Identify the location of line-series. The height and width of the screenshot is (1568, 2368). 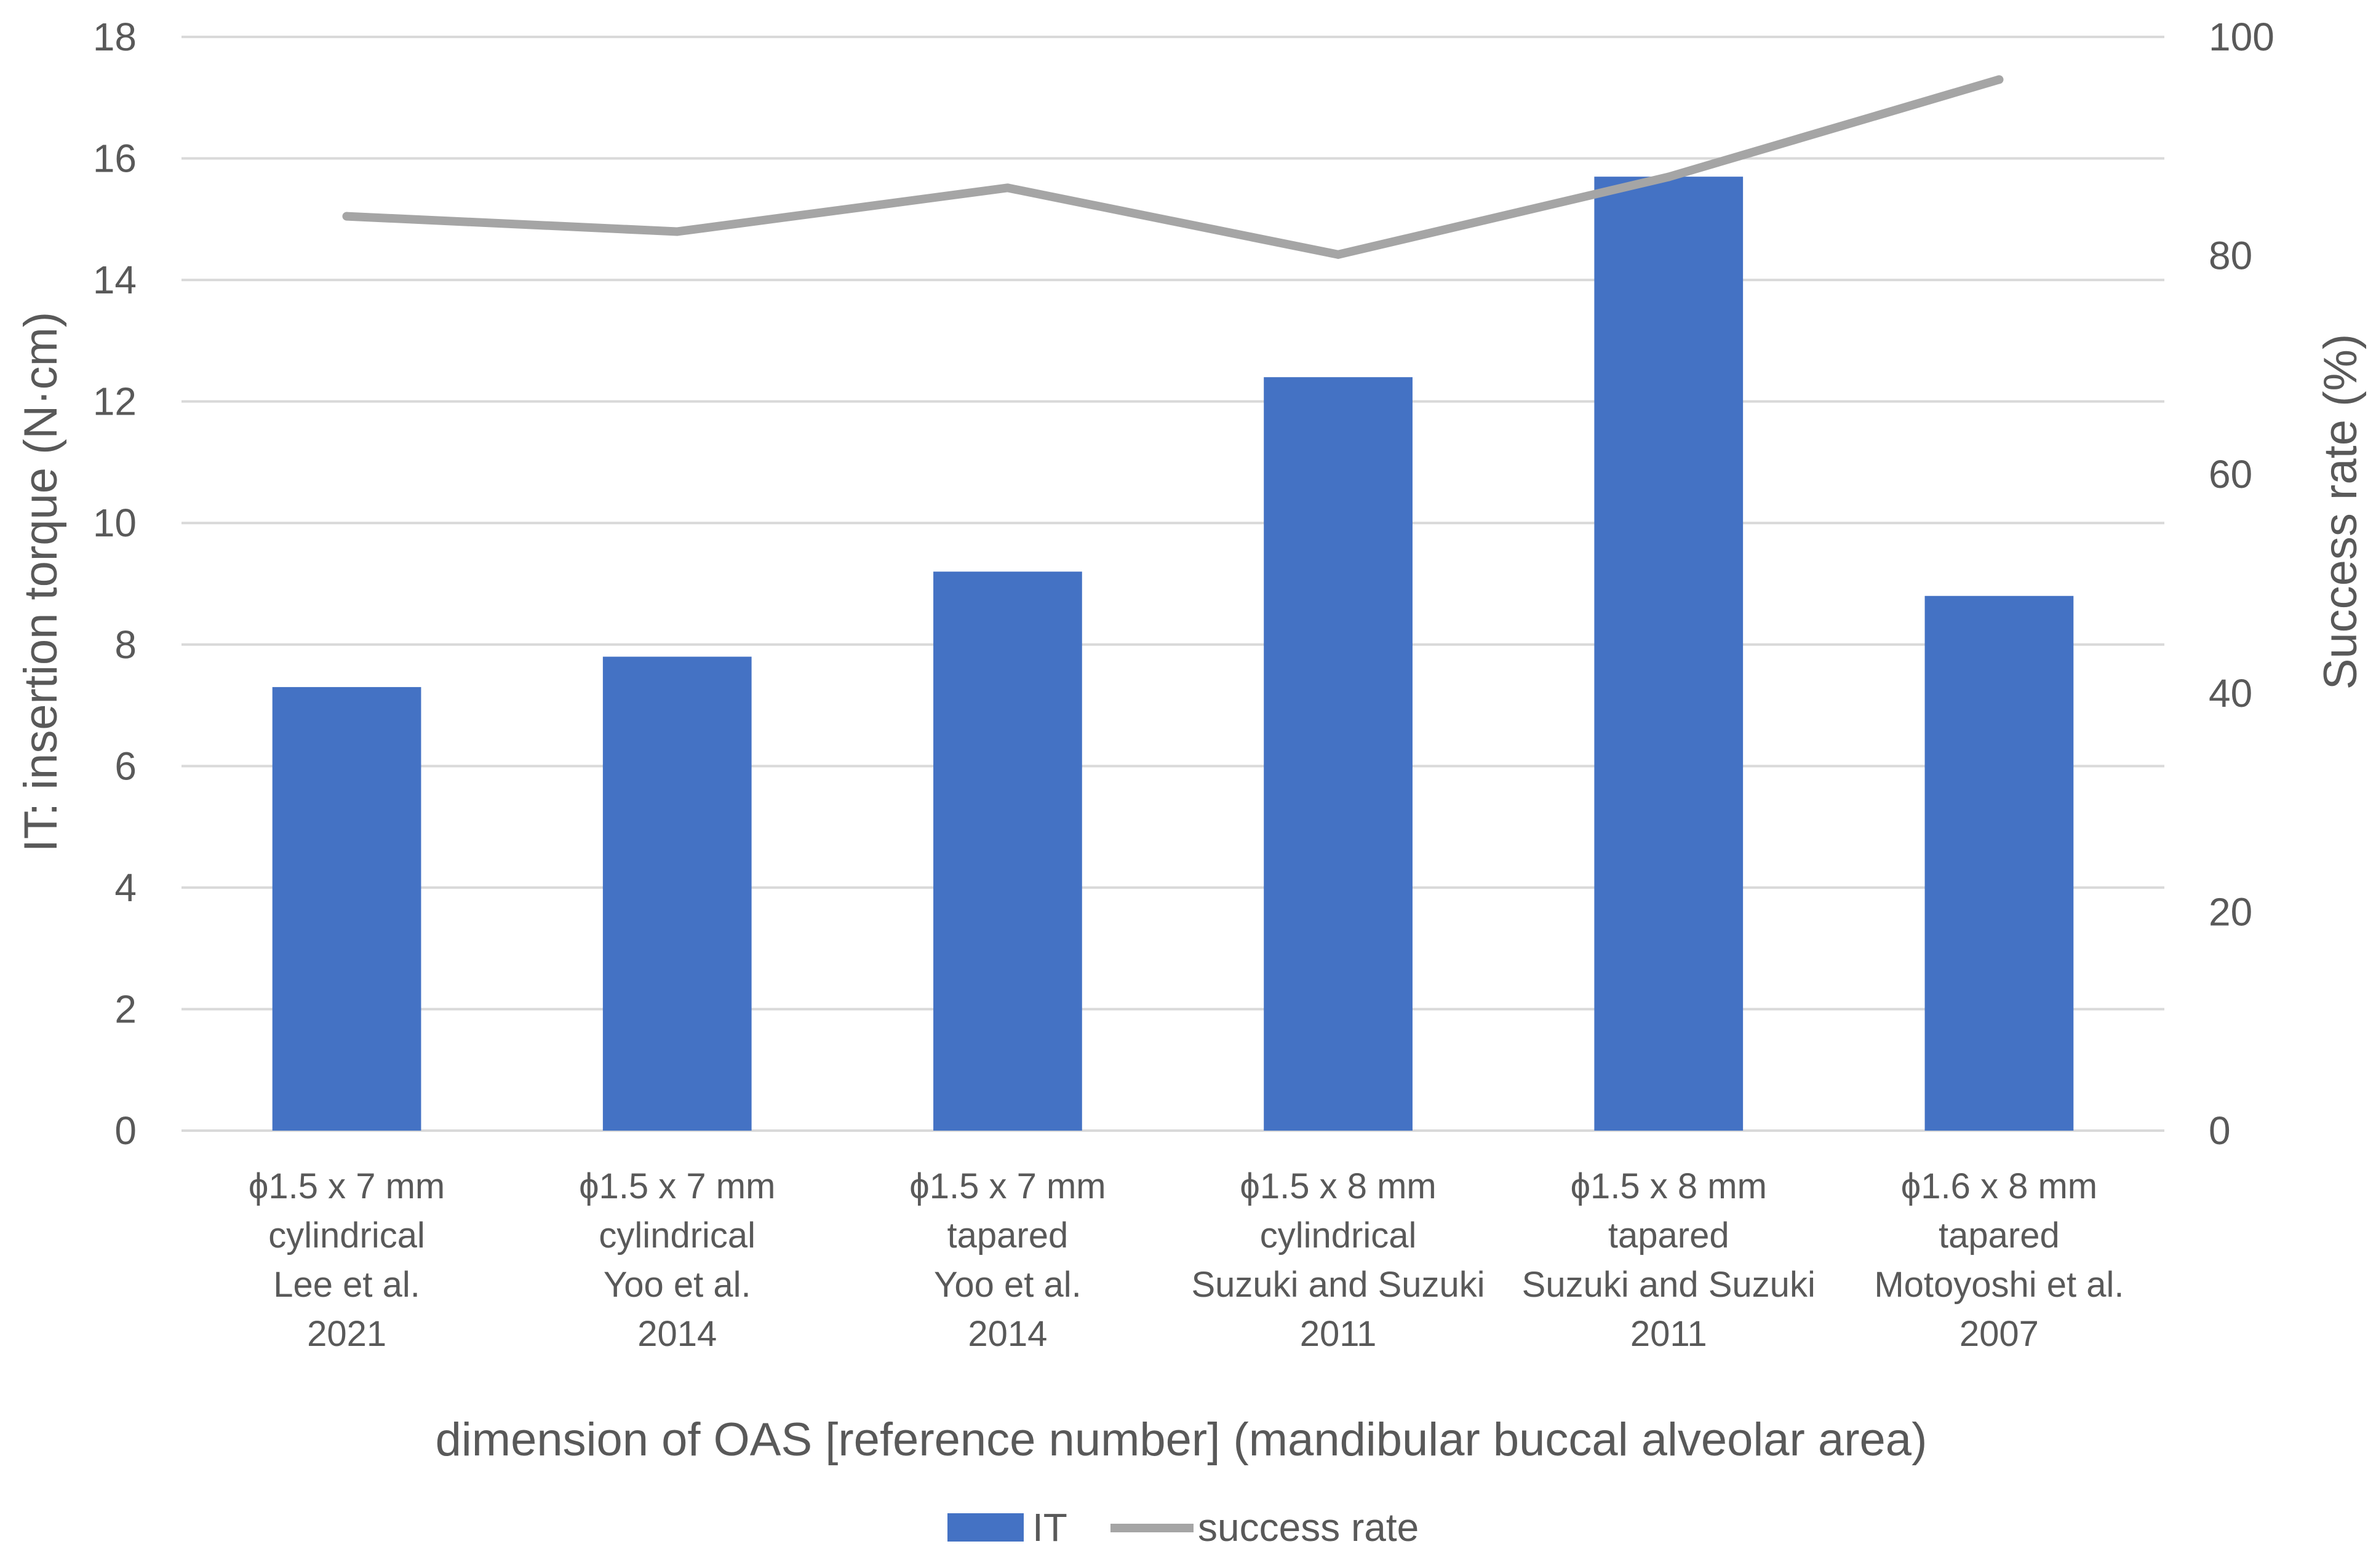
(1173, 167).